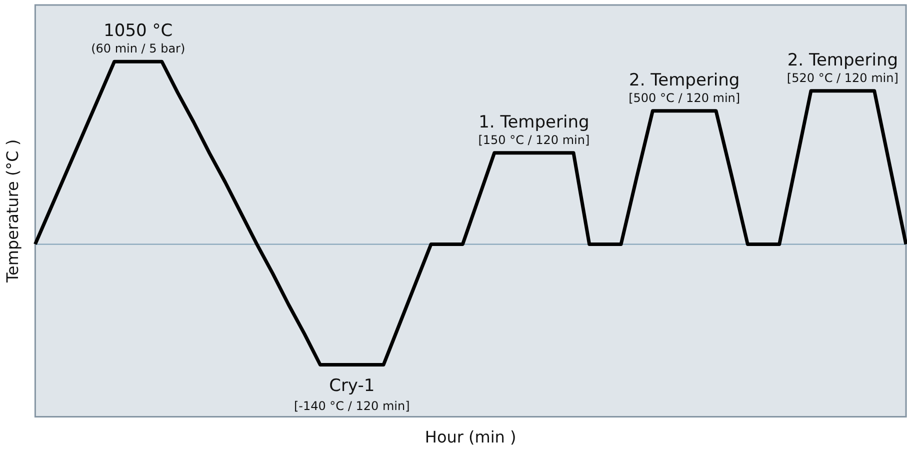  I want to click on x-axis-title: Hour (min ), so click(470, 437).